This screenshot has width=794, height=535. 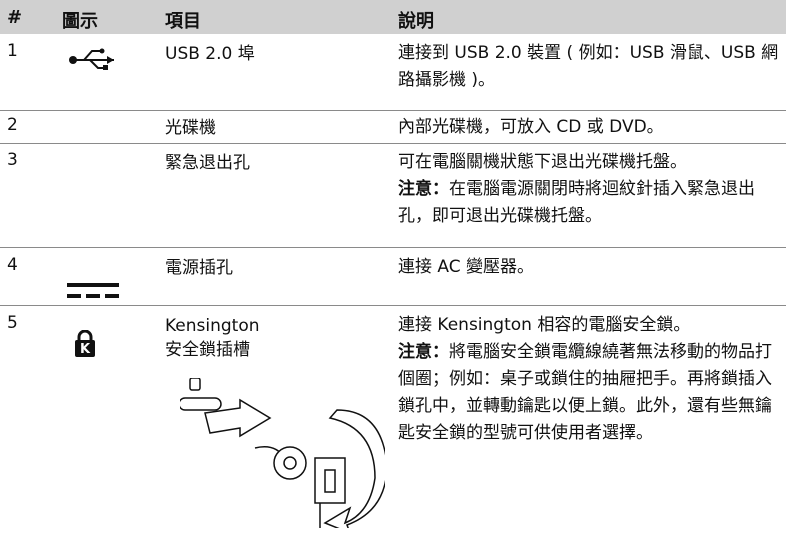 I want to click on row-number: 5, so click(x=12, y=323).